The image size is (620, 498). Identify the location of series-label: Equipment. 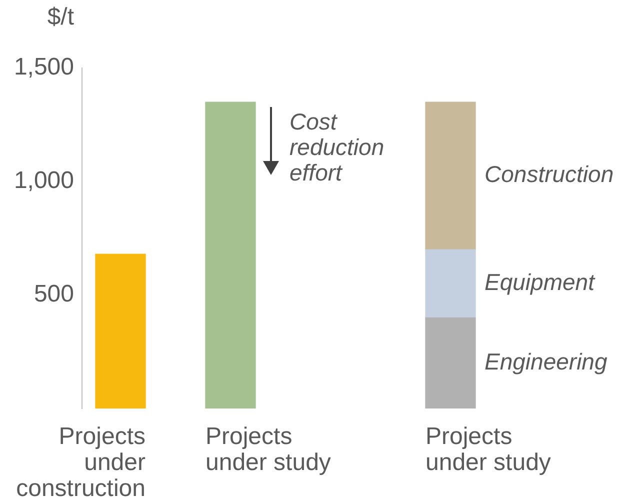
(540, 282).